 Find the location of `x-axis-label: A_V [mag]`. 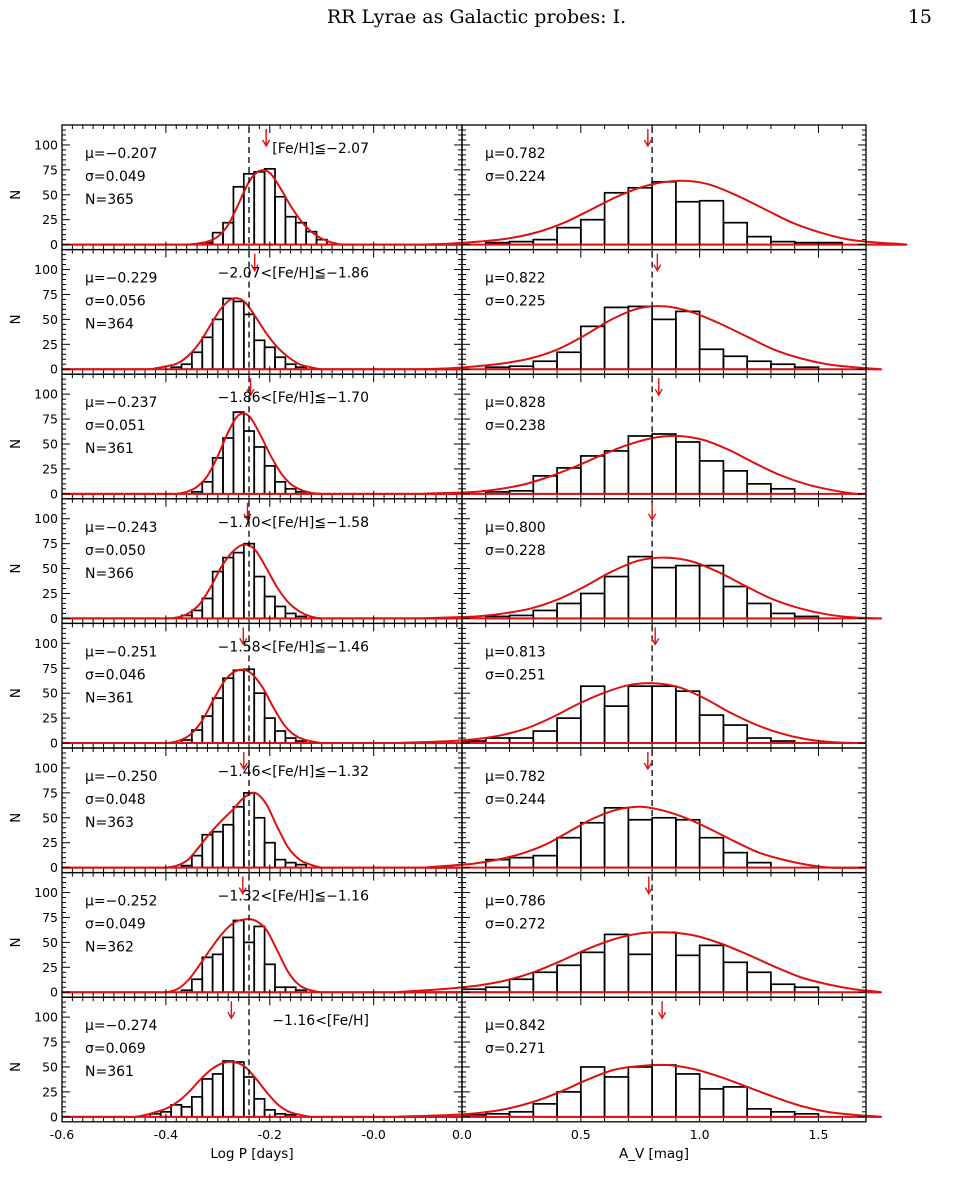

x-axis-label: A_V [mag] is located at coordinates (654, 1154).